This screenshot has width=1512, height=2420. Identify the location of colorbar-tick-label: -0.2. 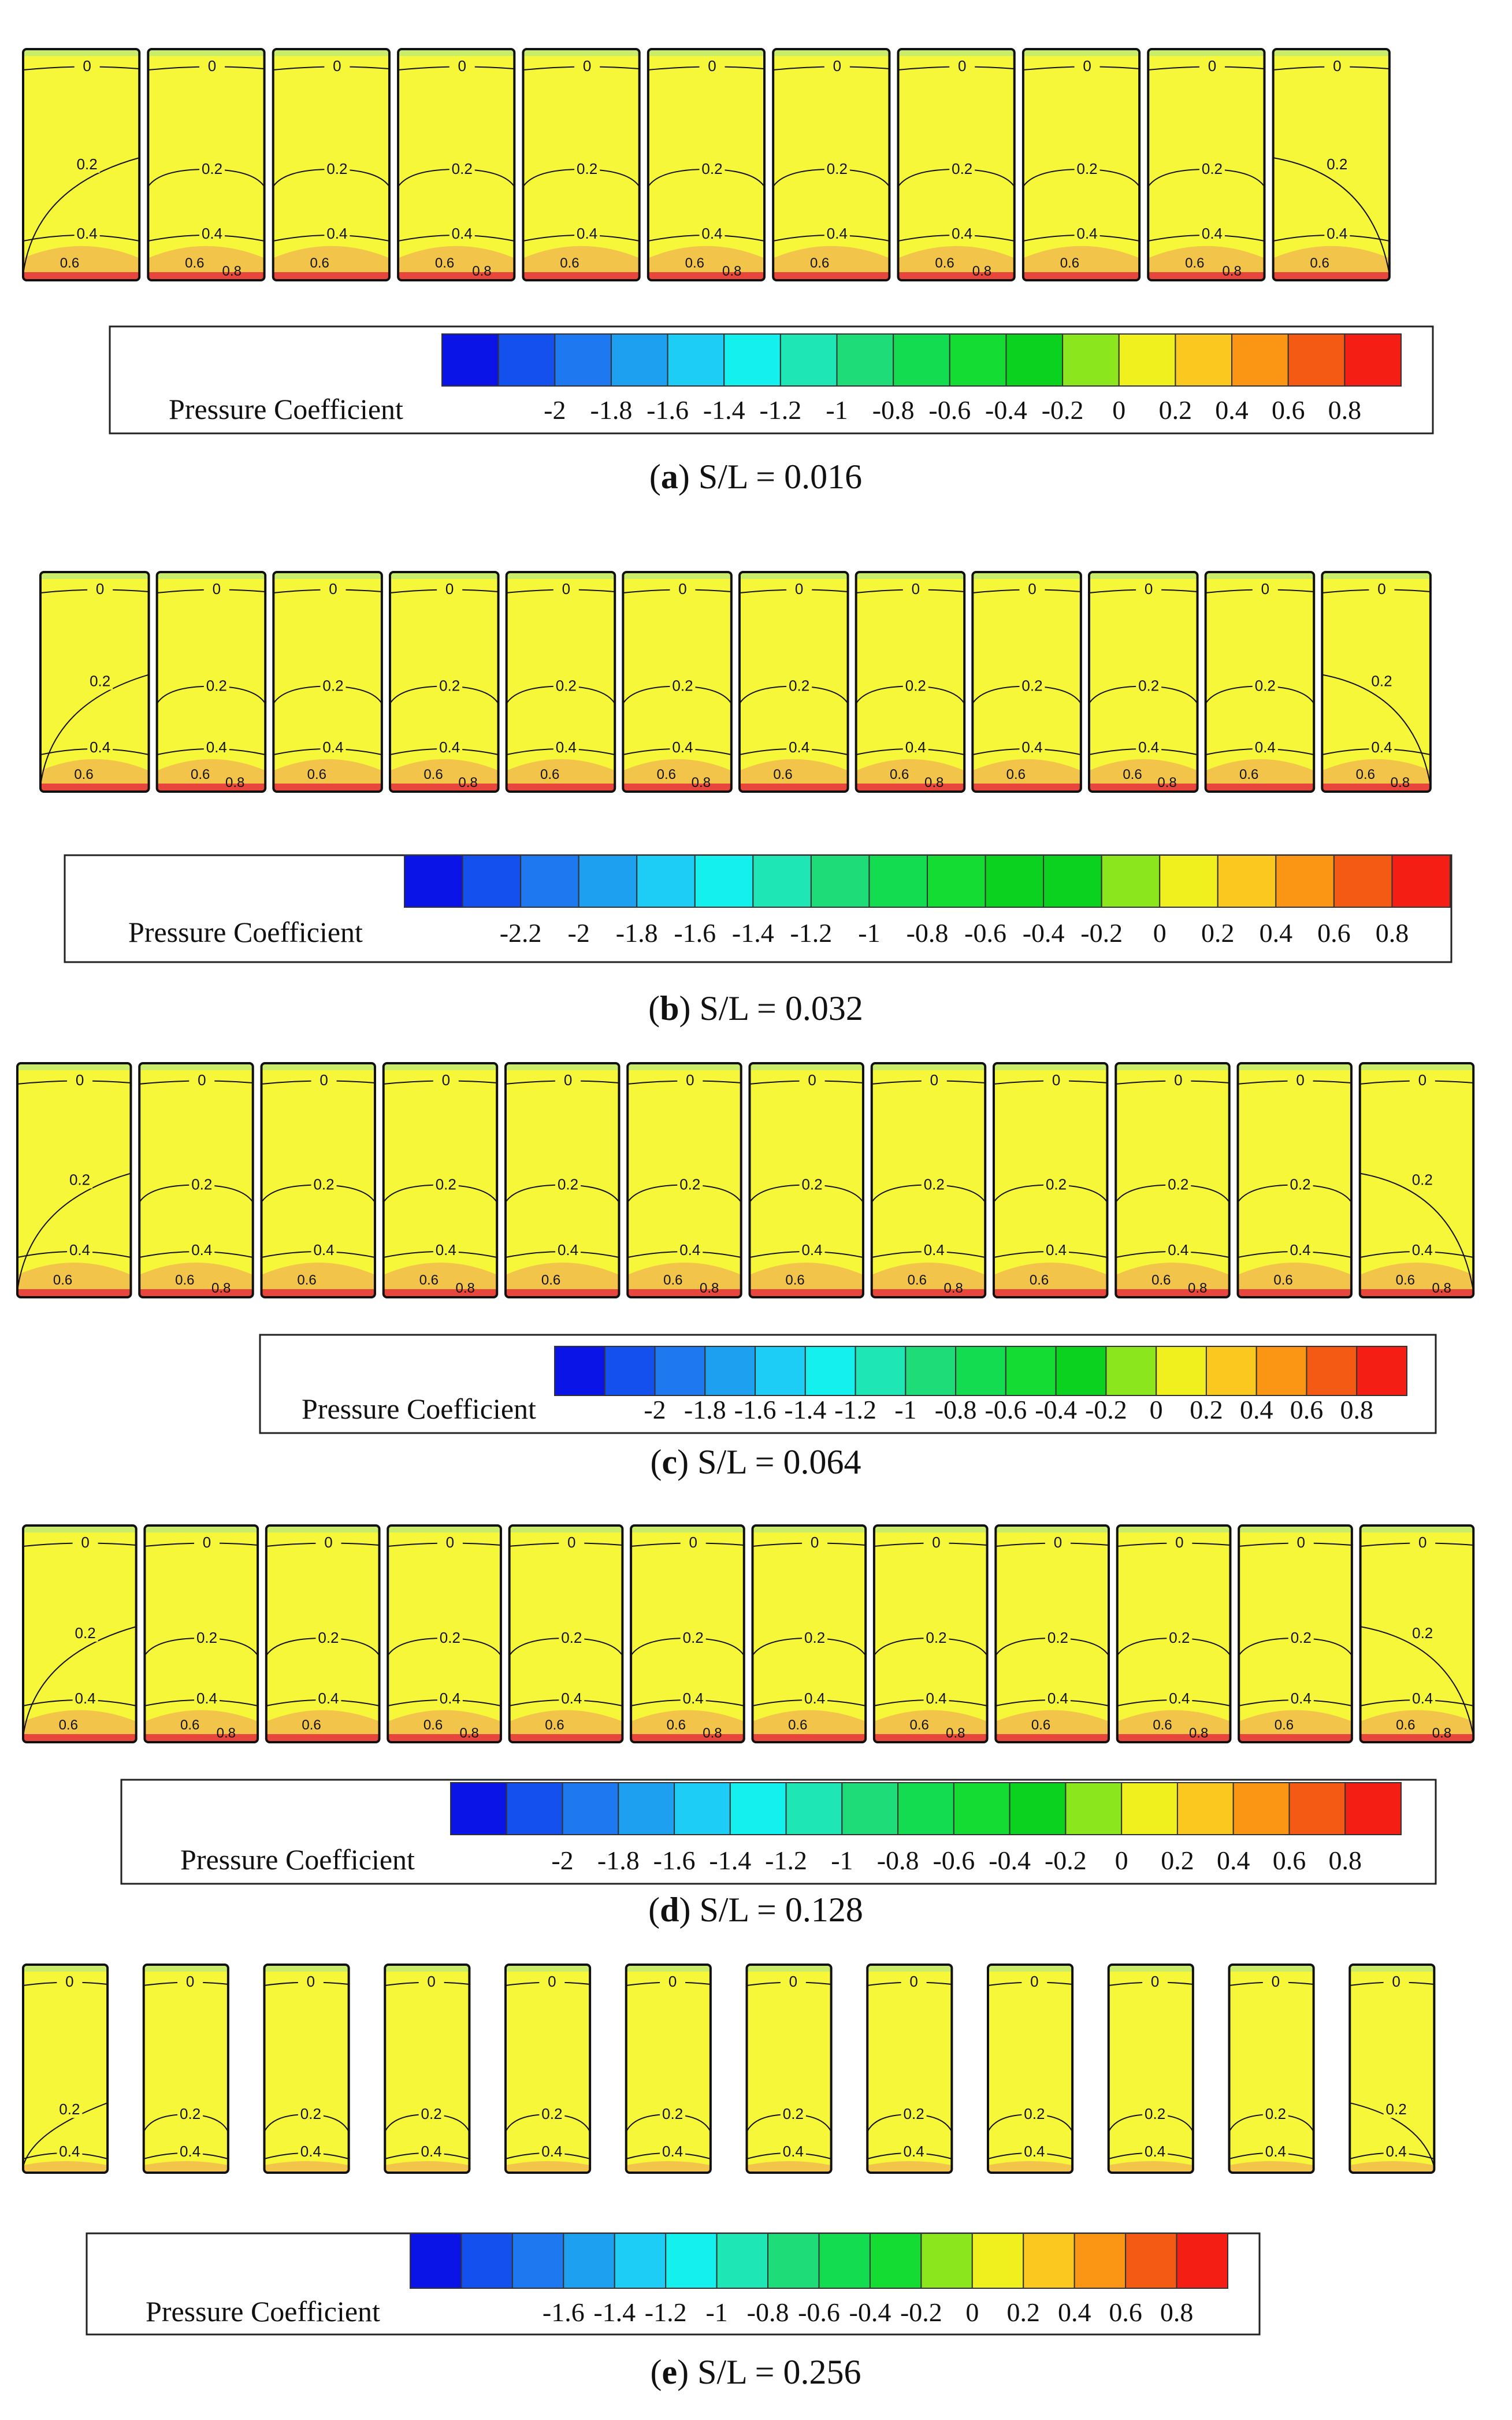
(1066, 1860).